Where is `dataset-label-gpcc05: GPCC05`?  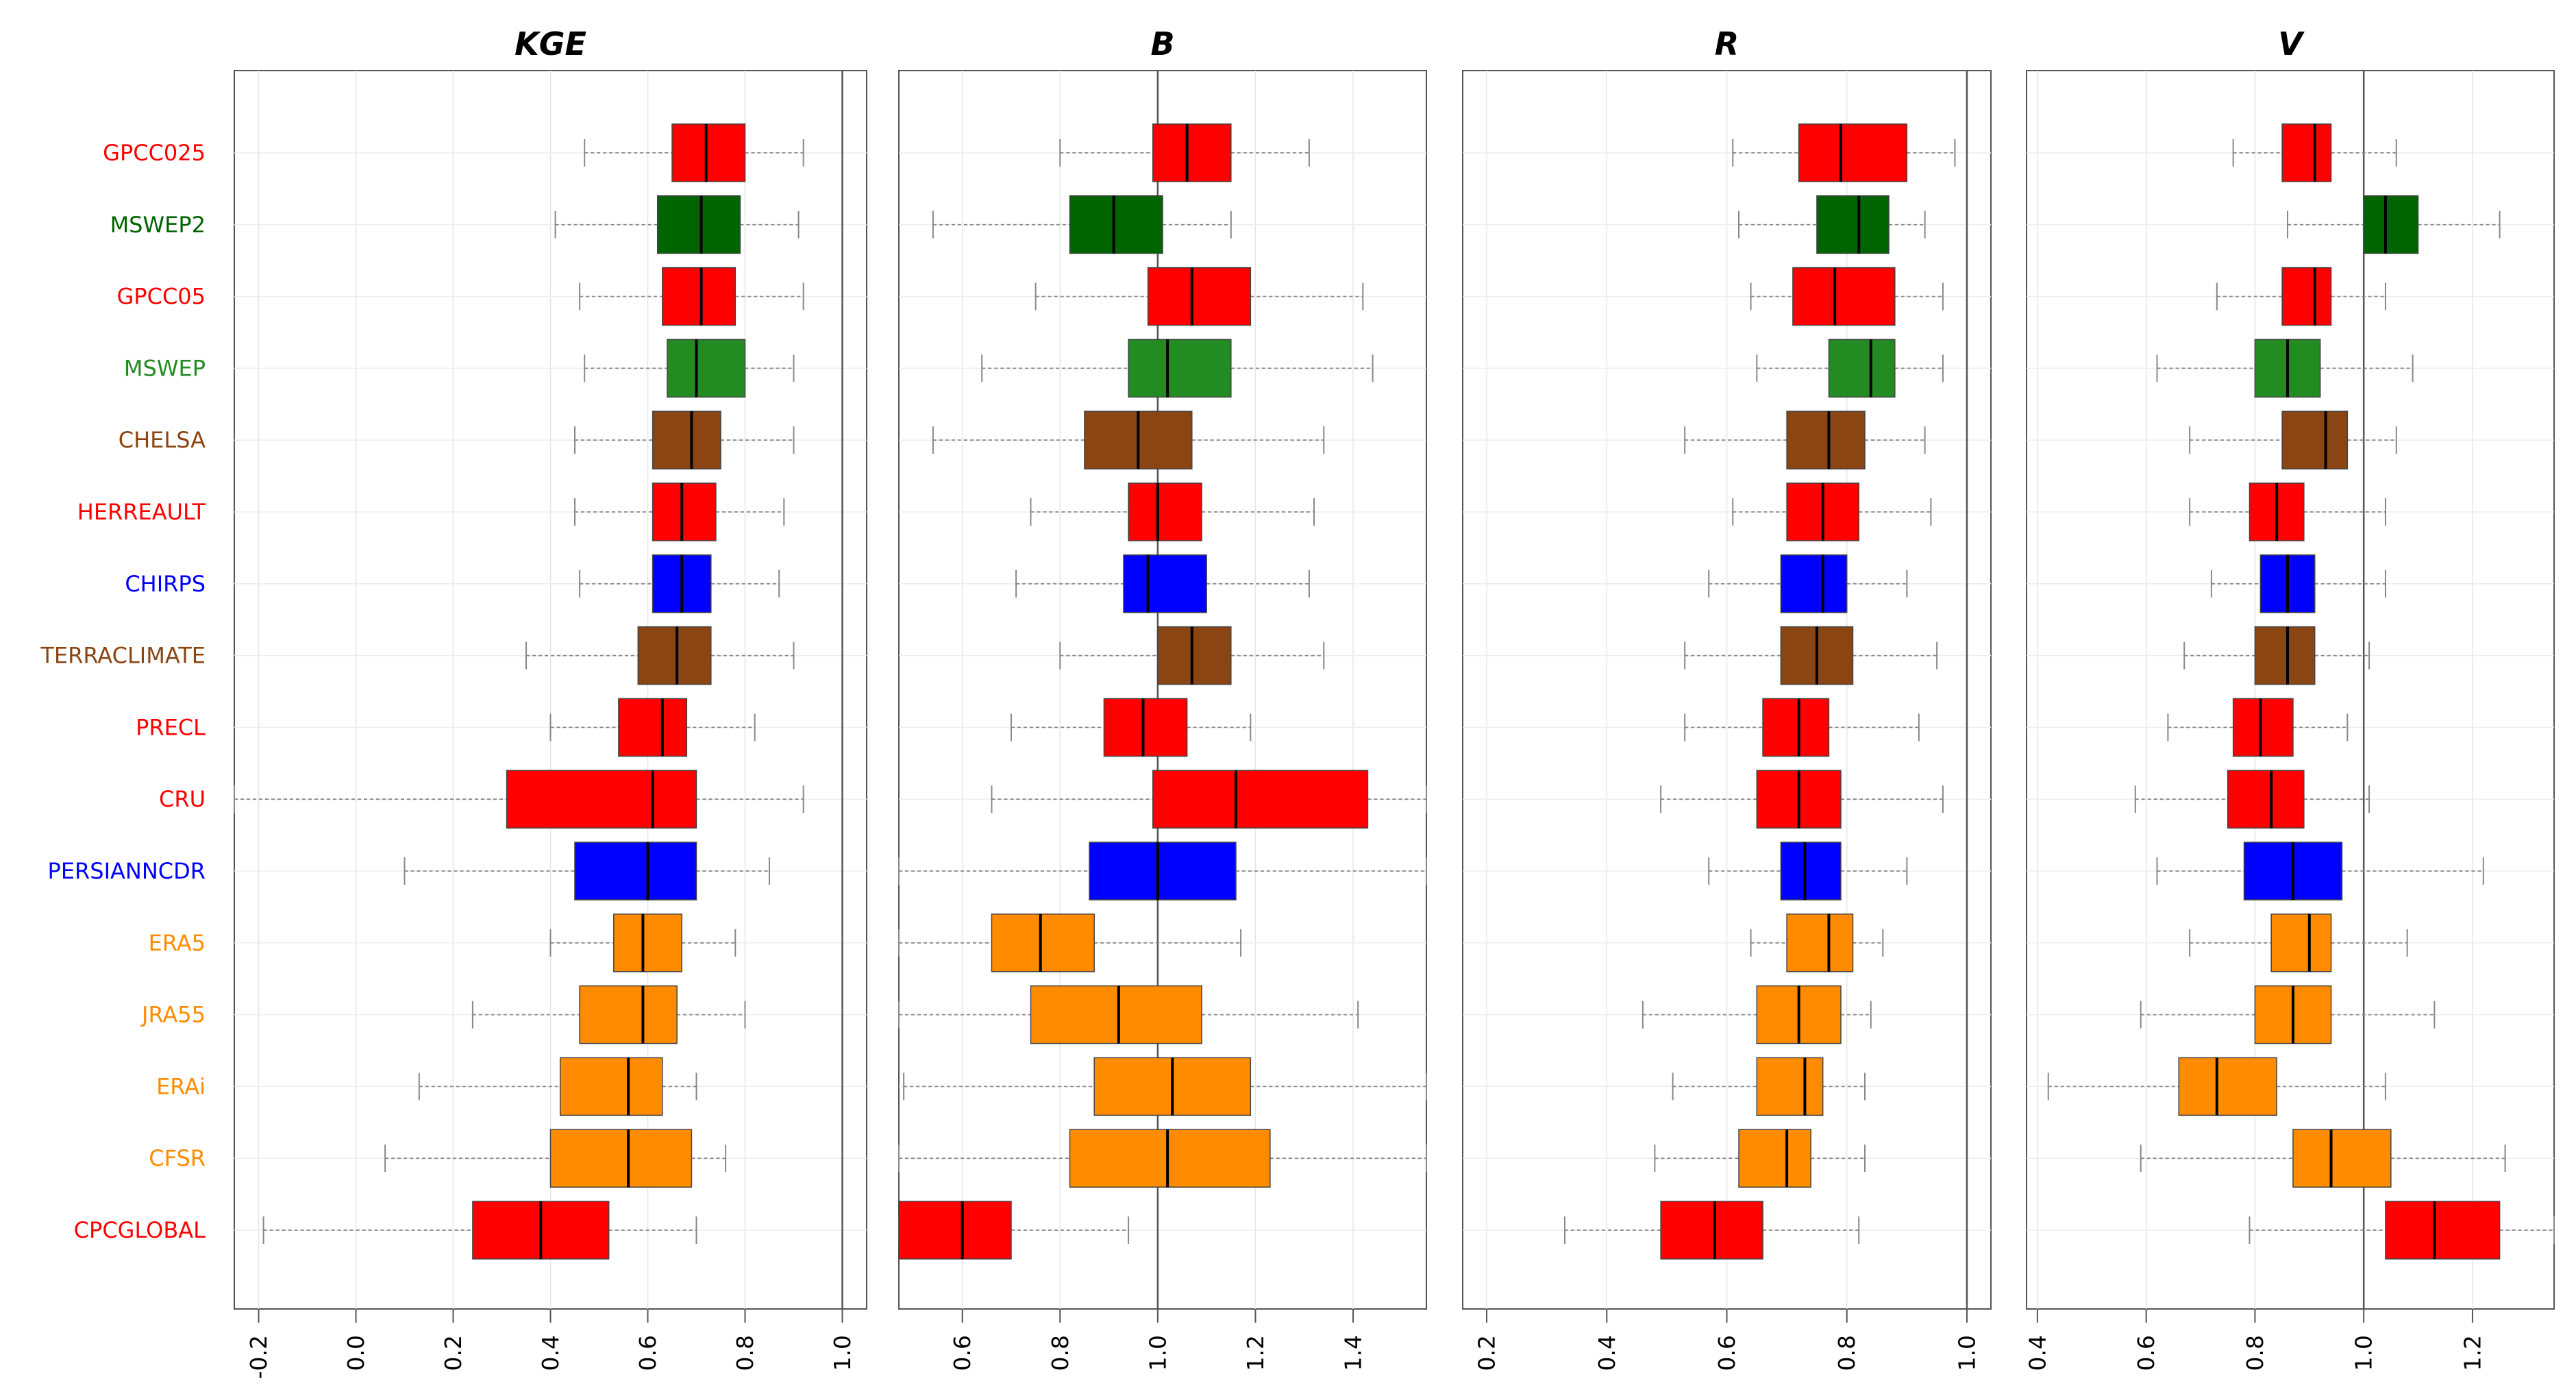 dataset-label-gpcc05: GPCC05 is located at coordinates (161, 297).